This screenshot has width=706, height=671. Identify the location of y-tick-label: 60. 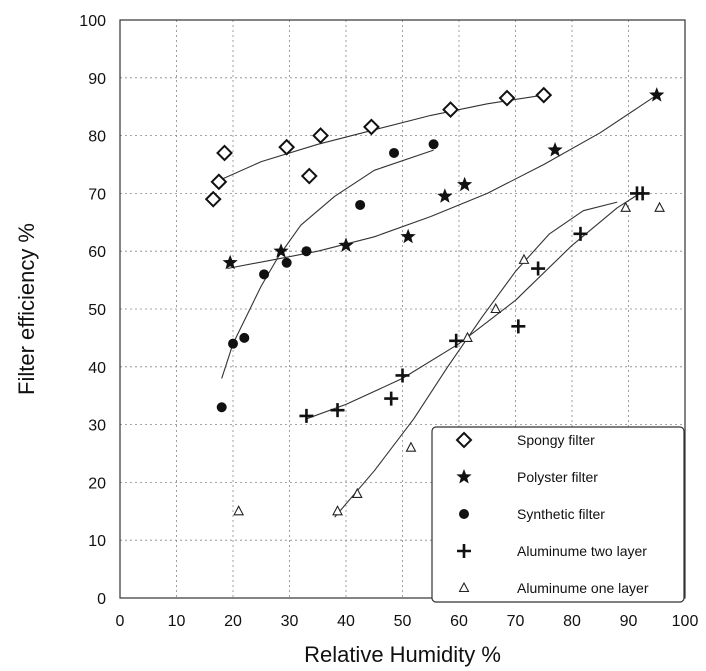
(97, 252).